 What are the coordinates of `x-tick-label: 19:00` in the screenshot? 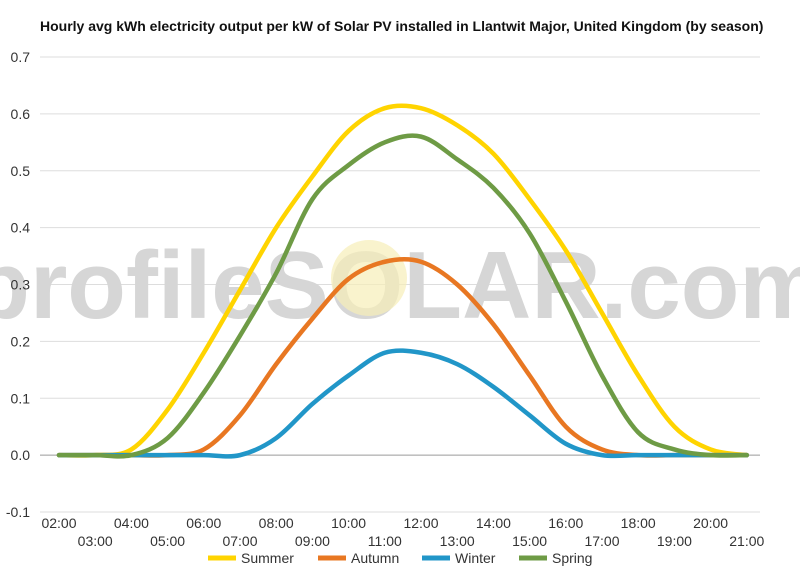 It's located at (674, 541).